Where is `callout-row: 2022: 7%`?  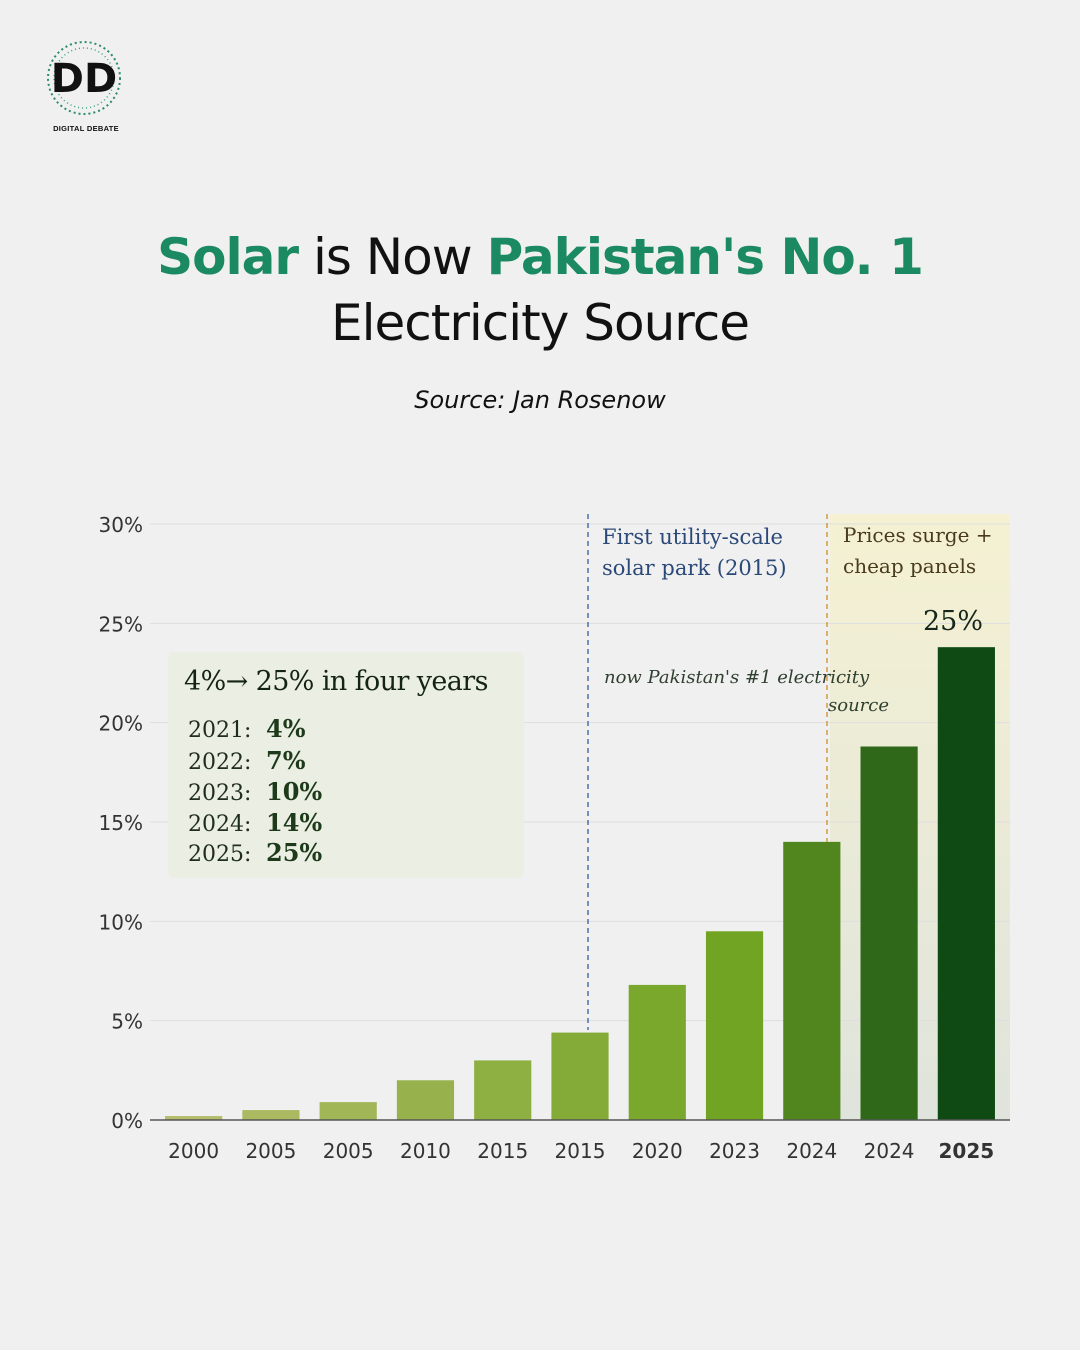
callout-row: 2022: 7% is located at coordinates (247, 760).